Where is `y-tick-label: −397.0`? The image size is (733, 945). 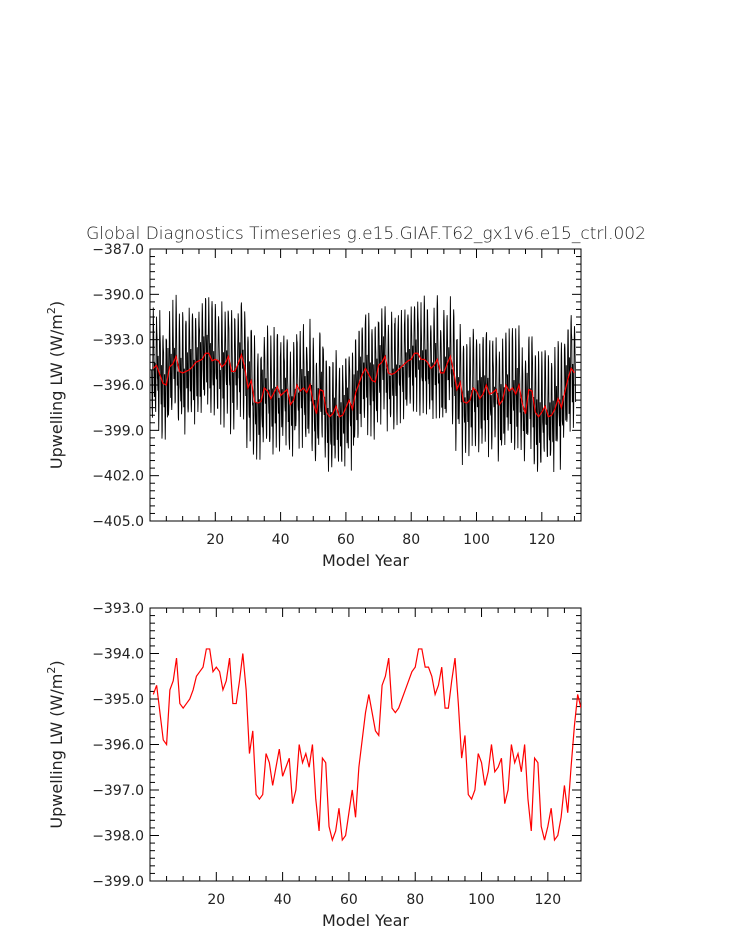 y-tick-label: −397.0 is located at coordinates (118, 791).